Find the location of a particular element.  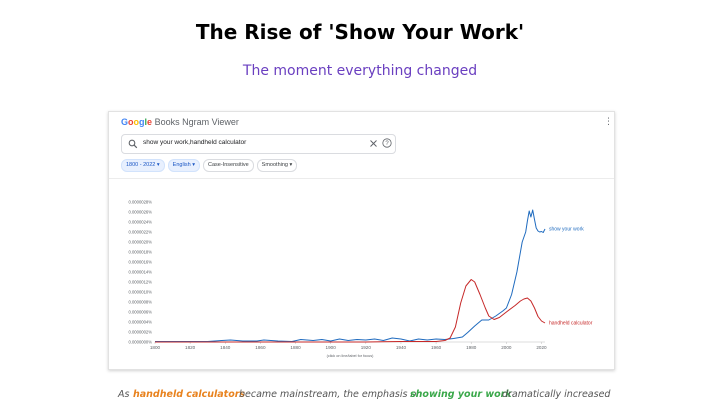

language-chip: English ▾ is located at coordinates (183, 165).